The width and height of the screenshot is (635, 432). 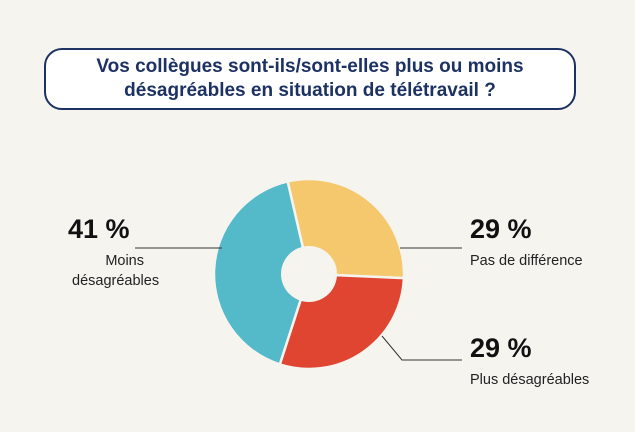 What do you see at coordinates (116, 271) in the screenshot?
I see `category-label-moins: Moins désagréables` at bounding box center [116, 271].